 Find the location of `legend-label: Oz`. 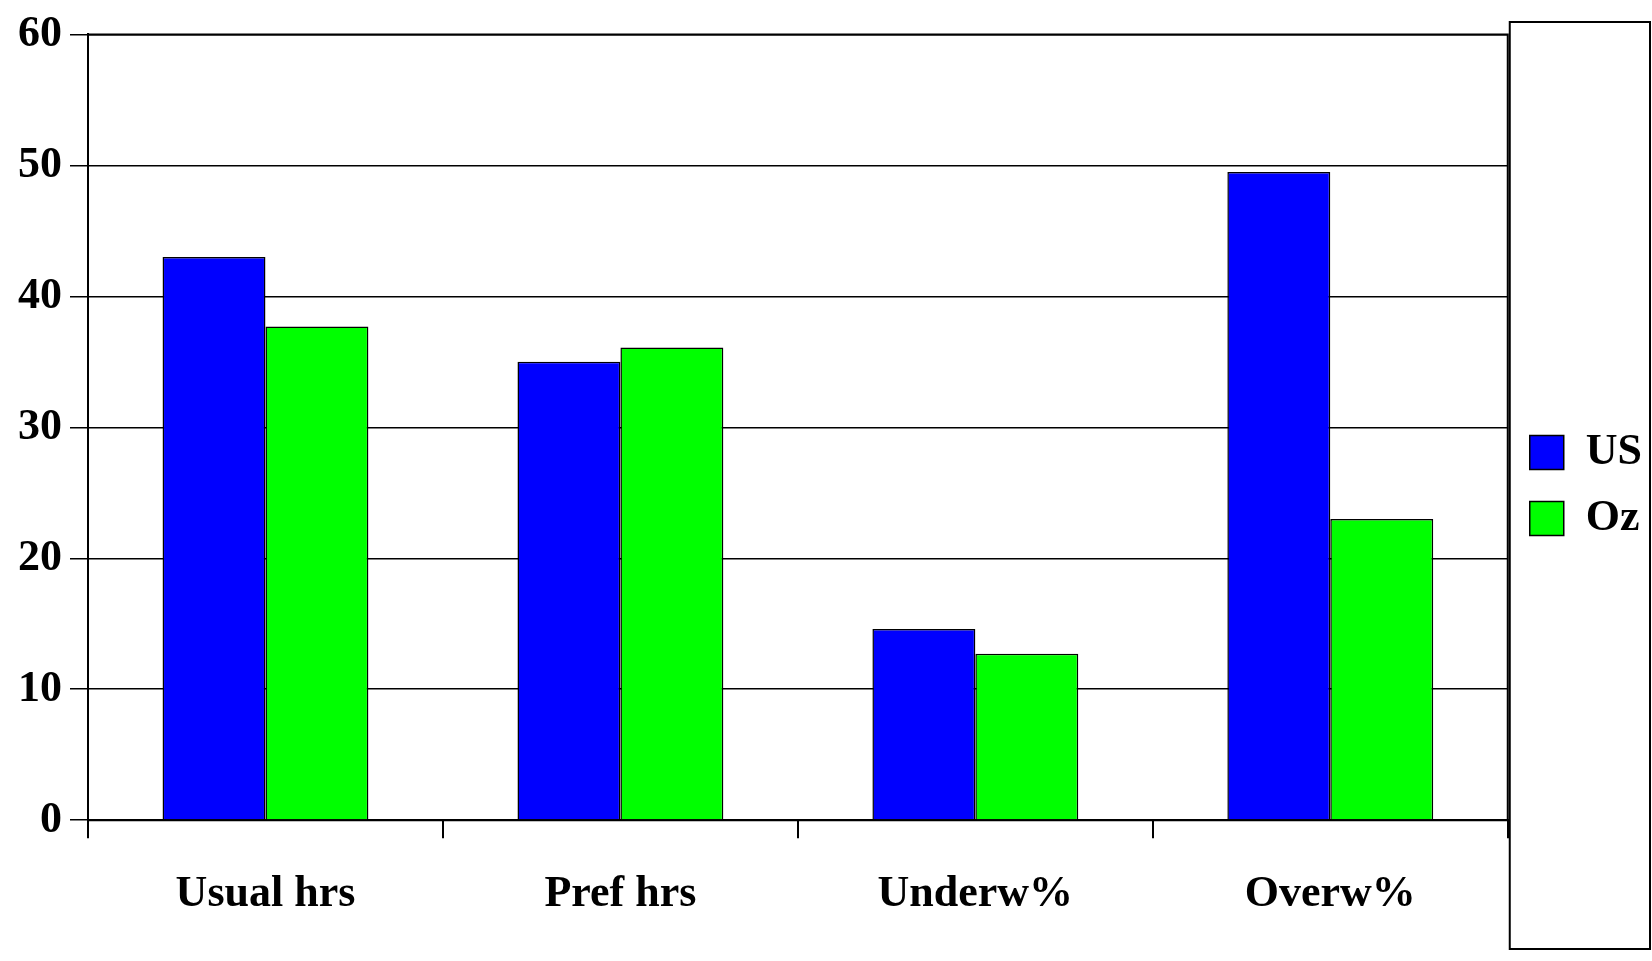

legend-label: Oz is located at coordinates (1612, 515).